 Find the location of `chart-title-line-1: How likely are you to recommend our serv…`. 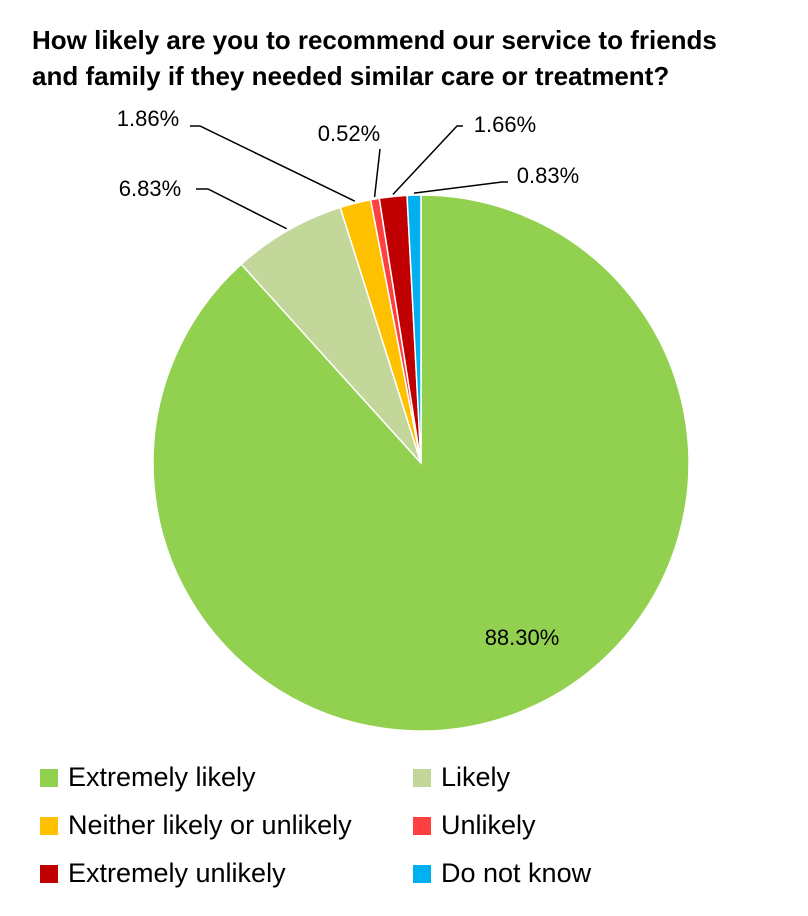

chart-title-line-1: How likely are you to recommend our serv… is located at coordinates (374, 40).